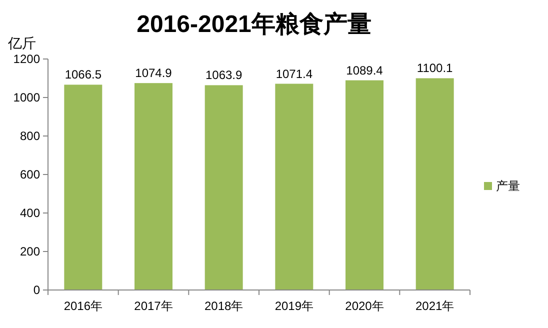  What do you see at coordinates (153, 306) in the screenshot?
I see `x-tick-label: 2017年` at bounding box center [153, 306].